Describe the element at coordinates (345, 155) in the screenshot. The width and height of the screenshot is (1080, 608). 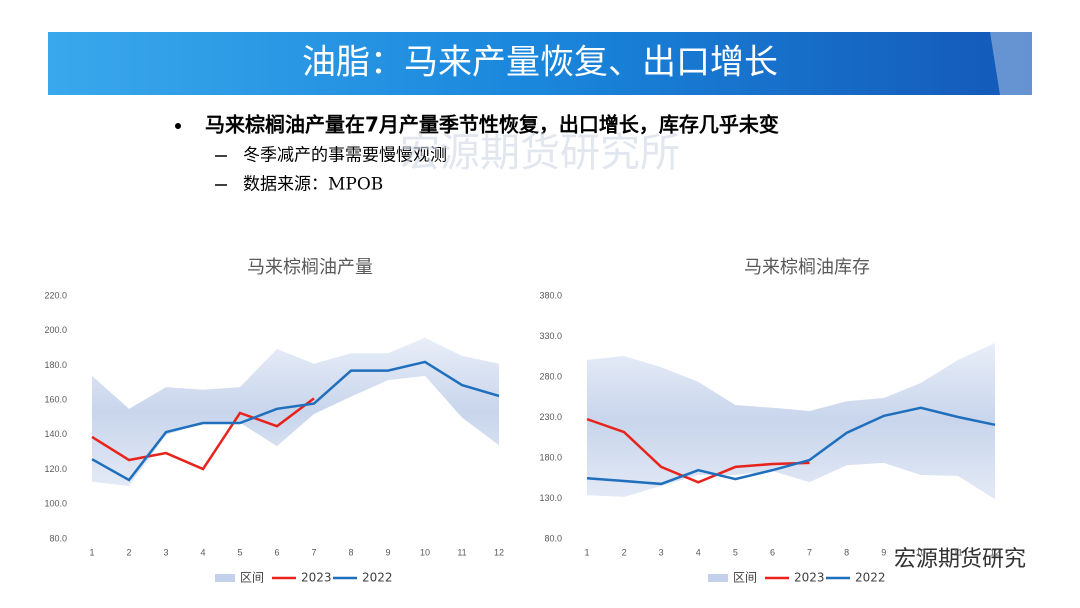
I see `sub-bullet: 冬季减产的事需要慢慢观测` at that location.